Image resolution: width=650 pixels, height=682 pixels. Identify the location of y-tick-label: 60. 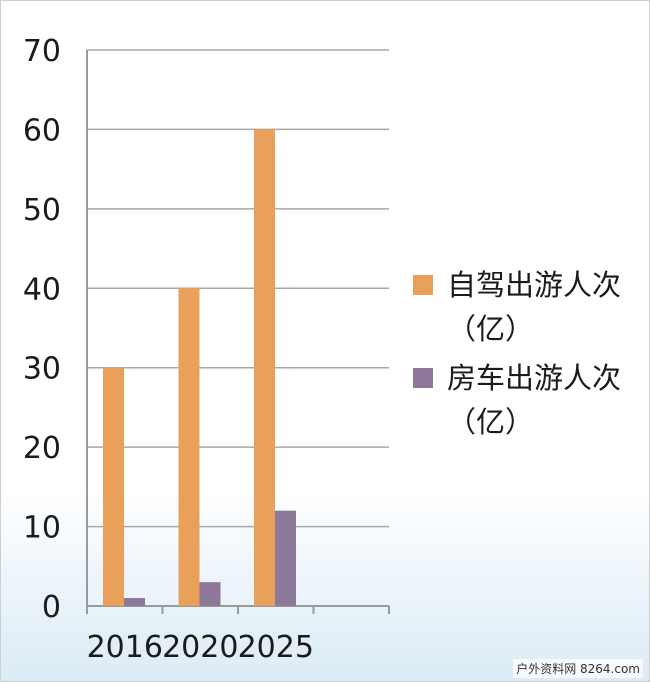
(42, 130).